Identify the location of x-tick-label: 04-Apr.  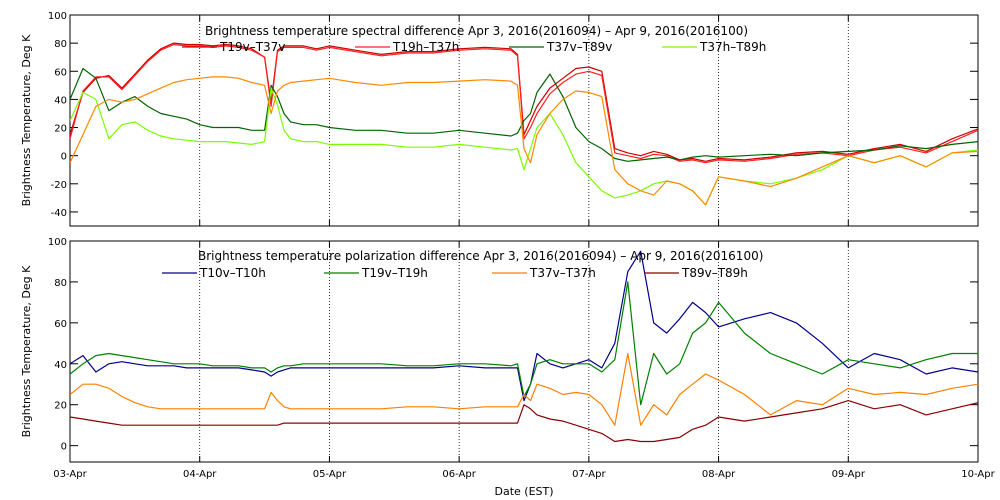
(200, 474).